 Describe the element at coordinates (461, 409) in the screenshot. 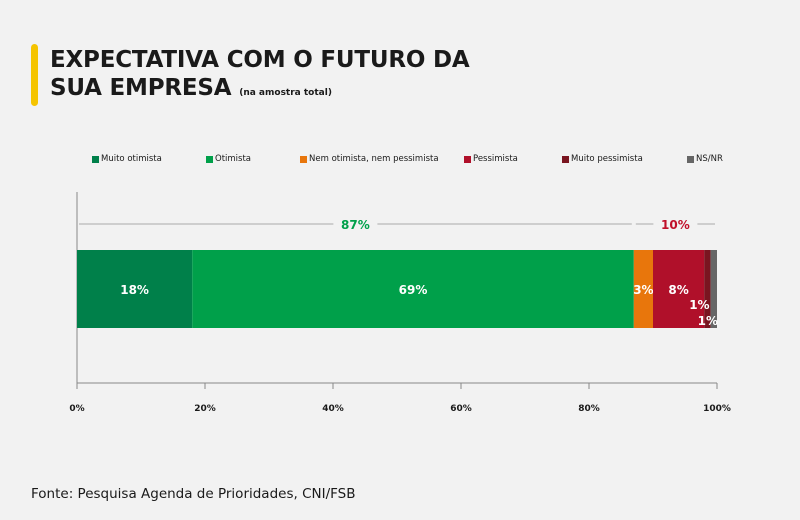

I see `x-tick-label: 60%` at that location.